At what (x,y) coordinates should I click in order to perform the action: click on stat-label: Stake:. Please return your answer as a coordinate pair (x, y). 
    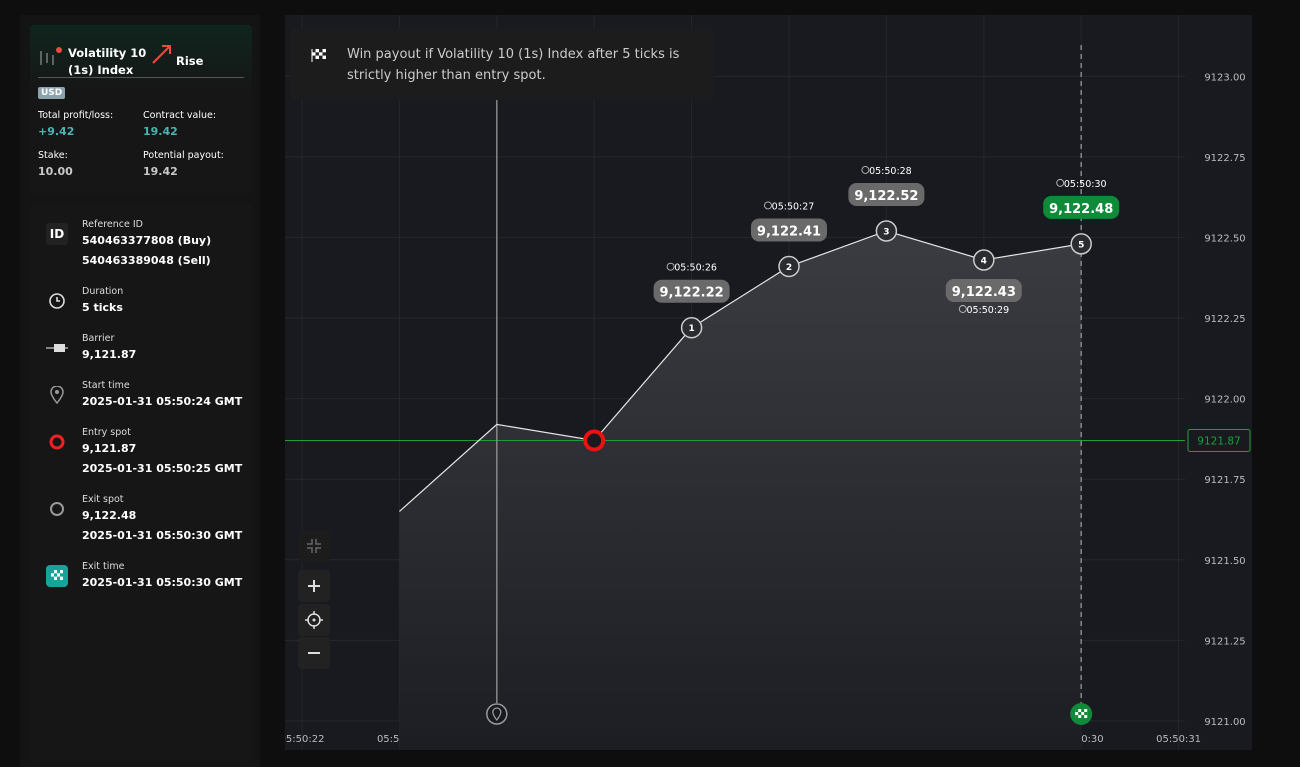
    Looking at the image, I should click on (53, 155).